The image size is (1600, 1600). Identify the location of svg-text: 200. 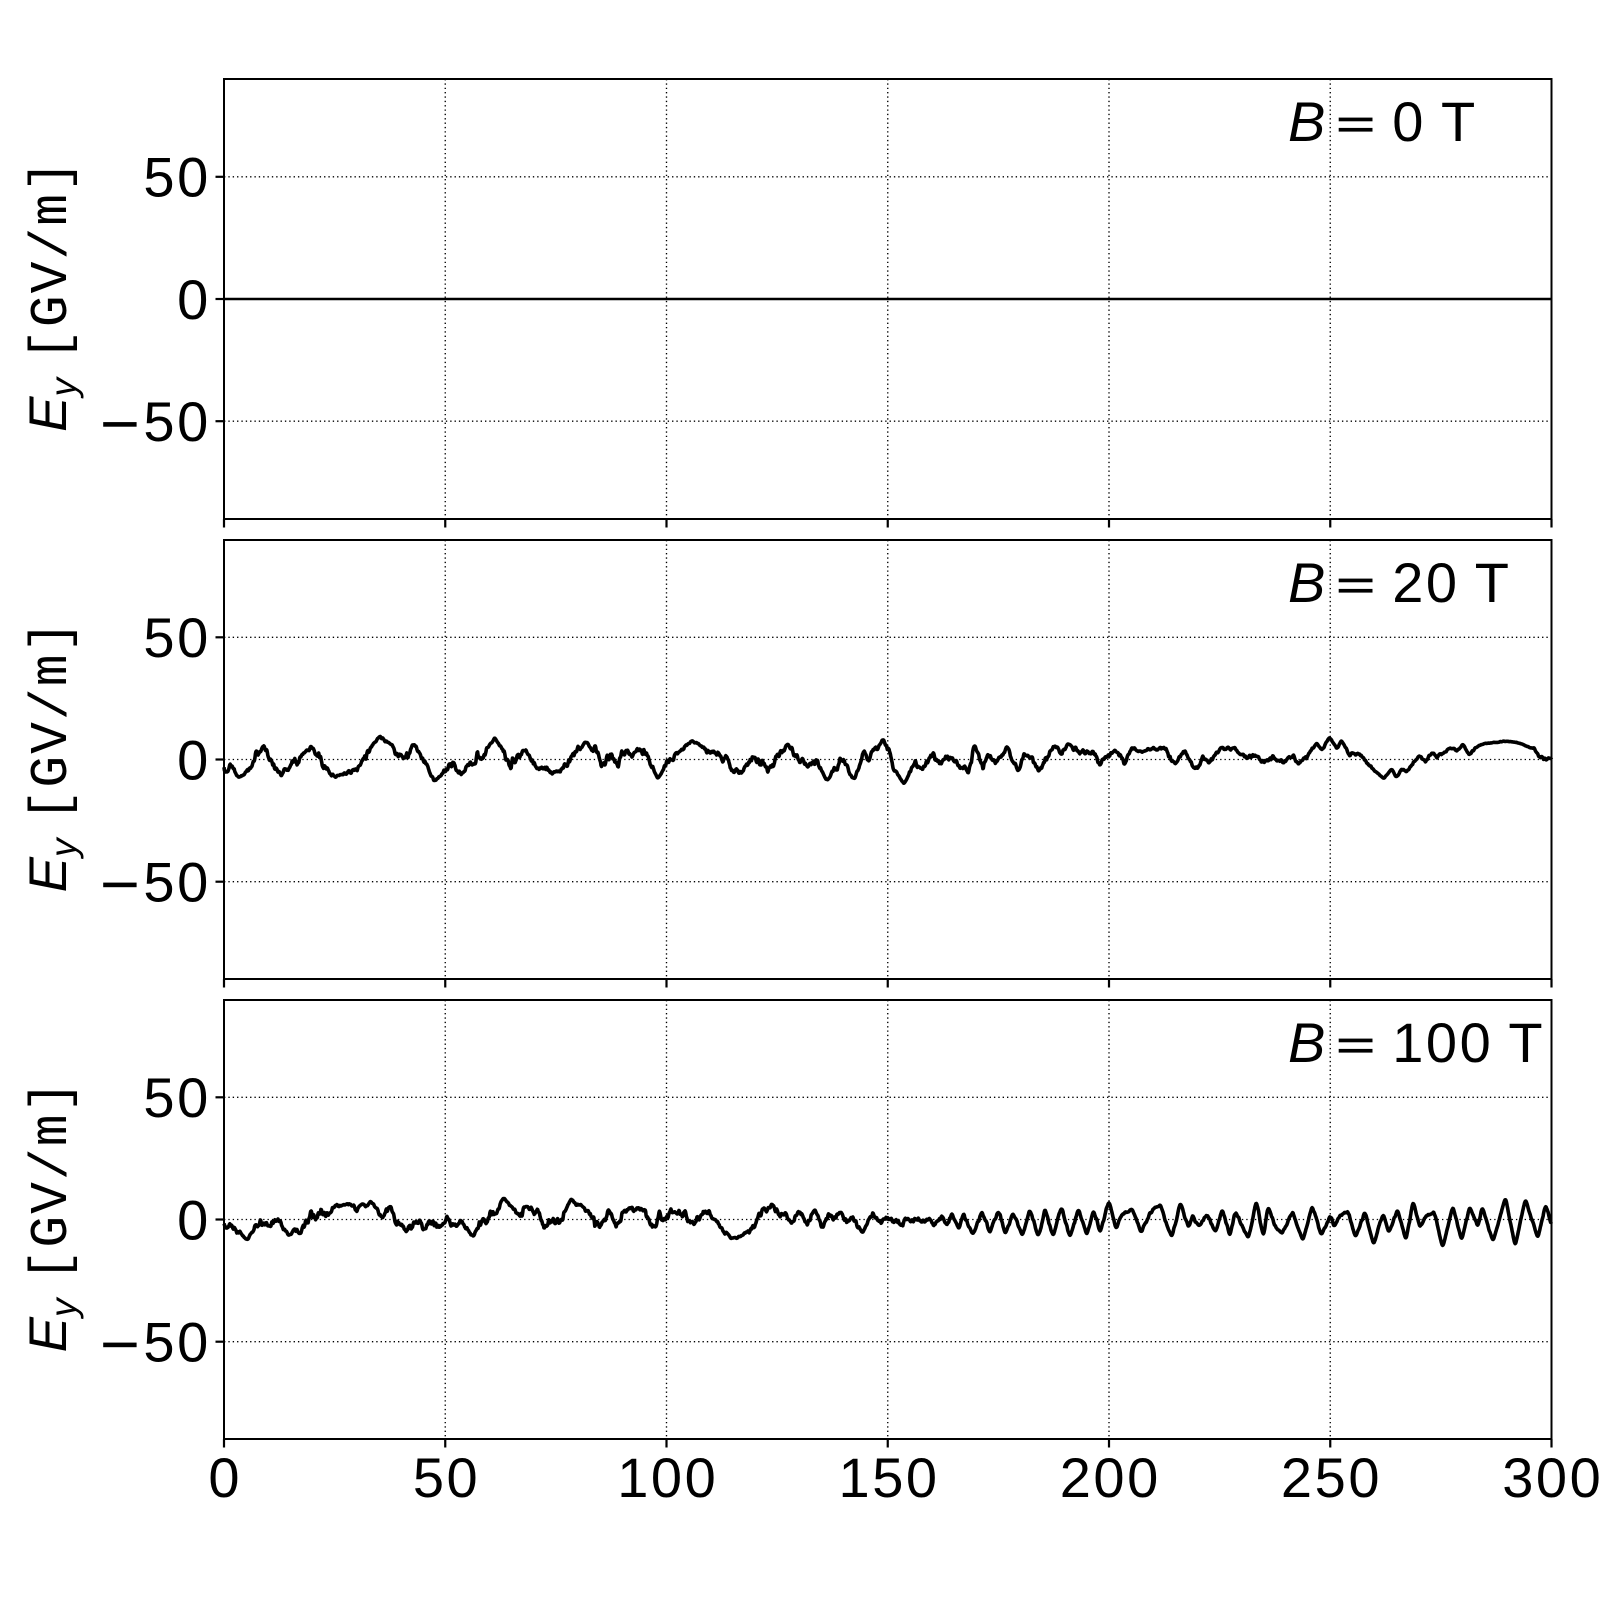
(1109, 1477).